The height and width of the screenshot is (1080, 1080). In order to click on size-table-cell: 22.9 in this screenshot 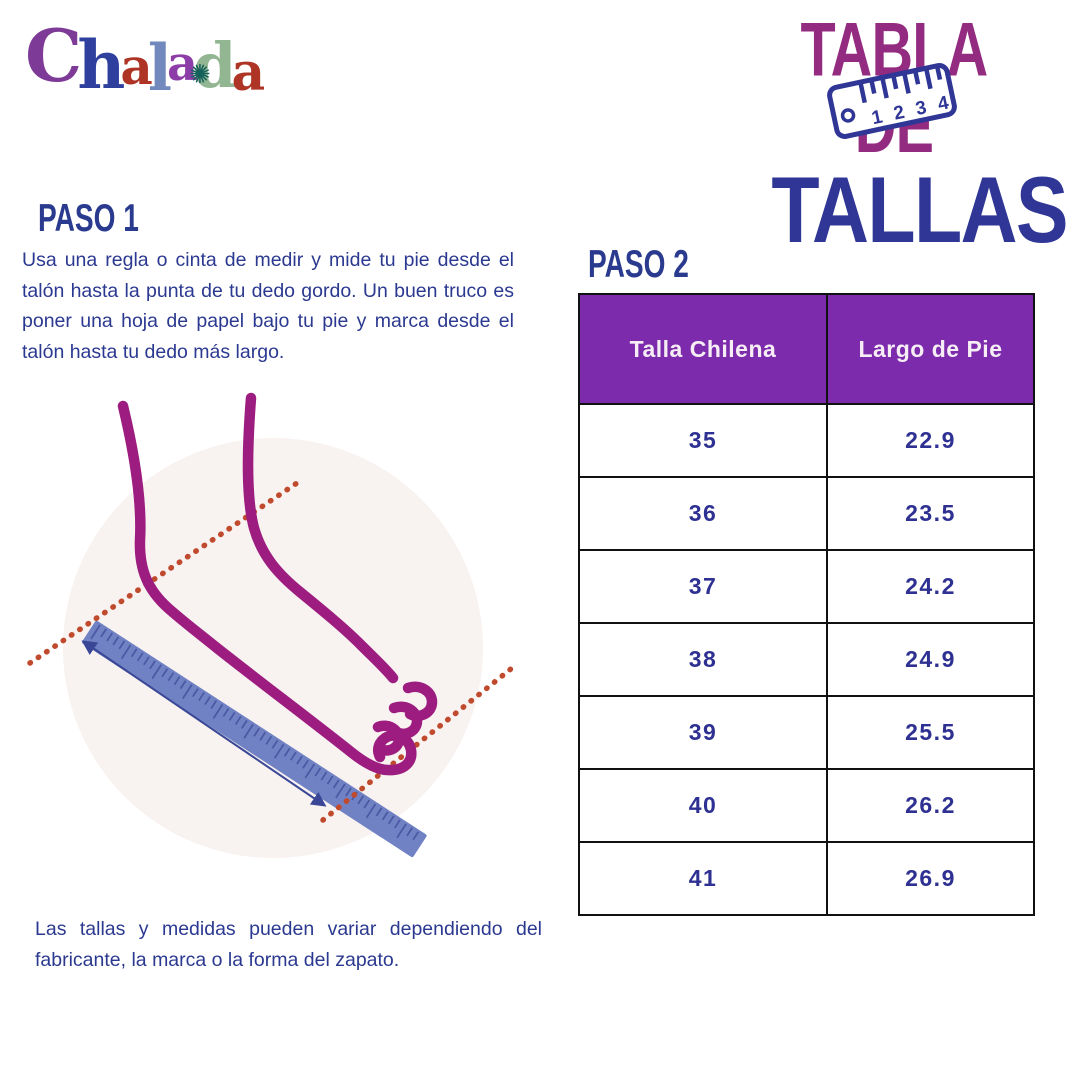, I will do `click(930, 440)`.